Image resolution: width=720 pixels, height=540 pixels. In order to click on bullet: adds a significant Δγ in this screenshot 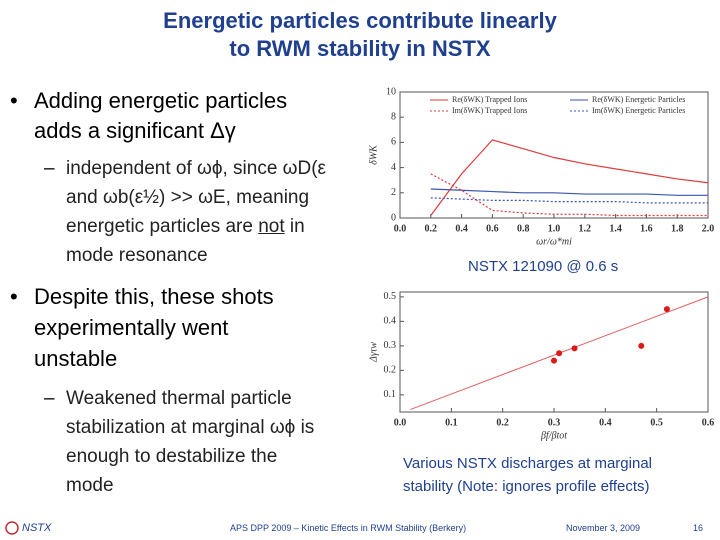, I will do `click(135, 130)`.